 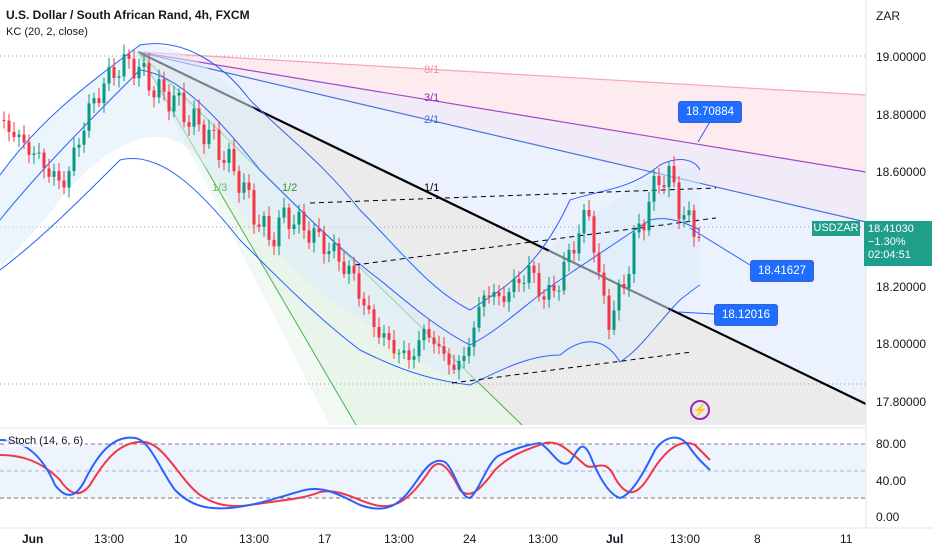 I want to click on price-label-19-0: 19.00000, so click(x=901, y=57).